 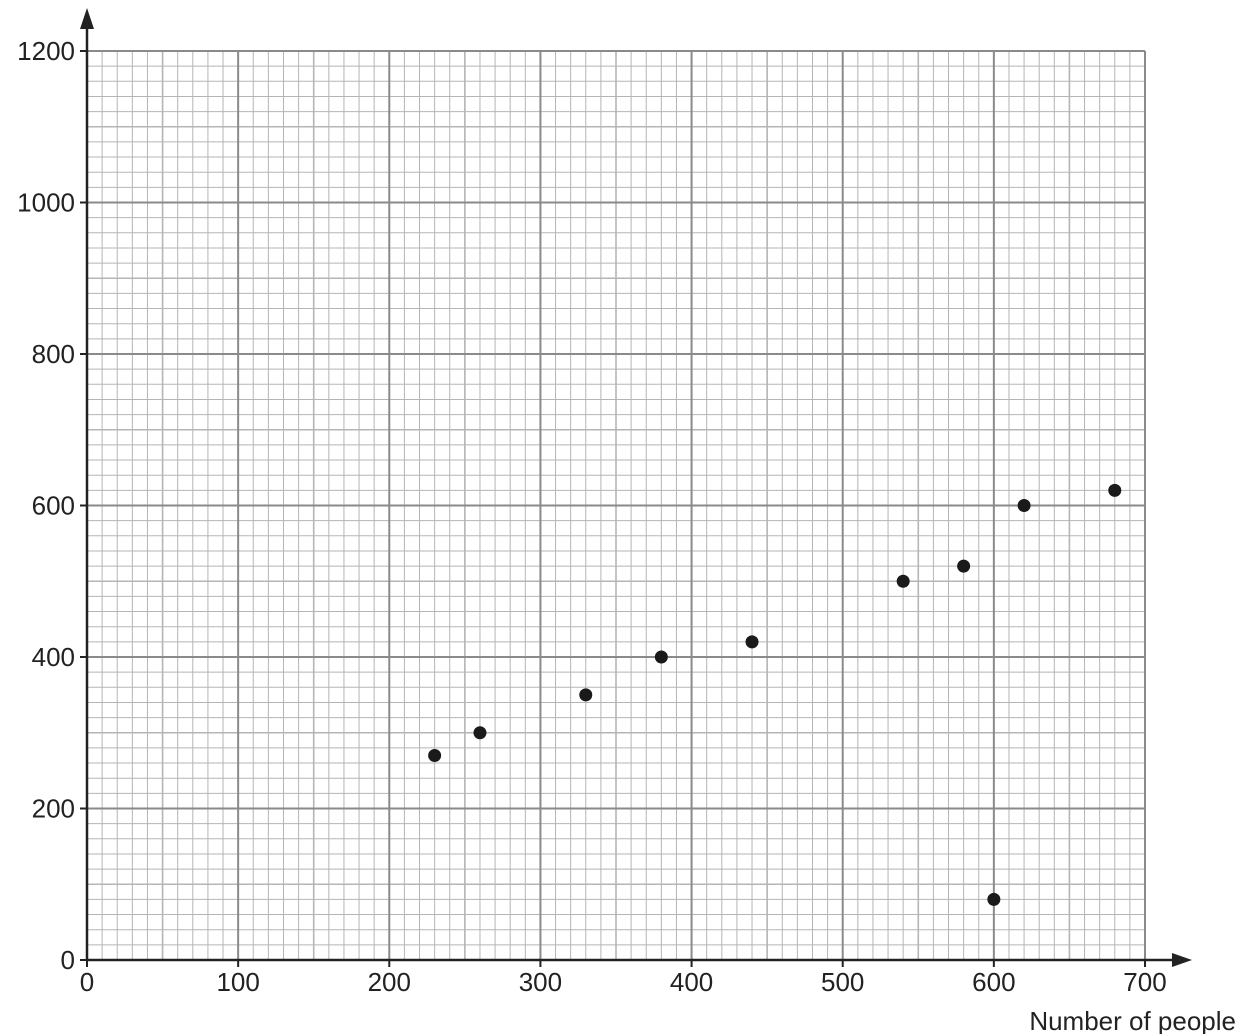 What do you see at coordinates (87, 982) in the screenshot?
I see `x-tick-label: 0` at bounding box center [87, 982].